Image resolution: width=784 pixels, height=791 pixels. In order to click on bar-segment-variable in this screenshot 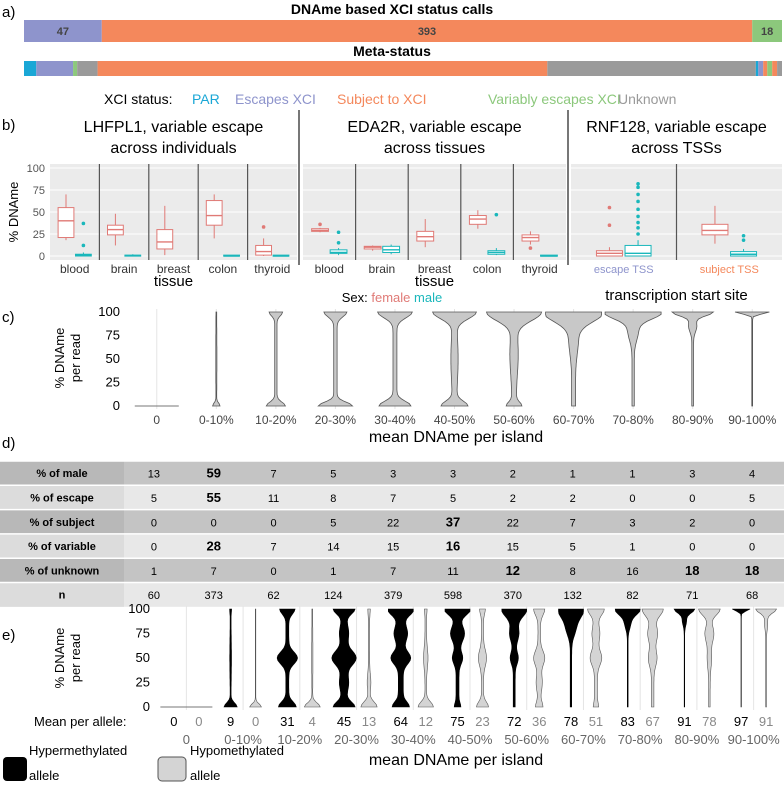, I will do `click(767, 31)`.